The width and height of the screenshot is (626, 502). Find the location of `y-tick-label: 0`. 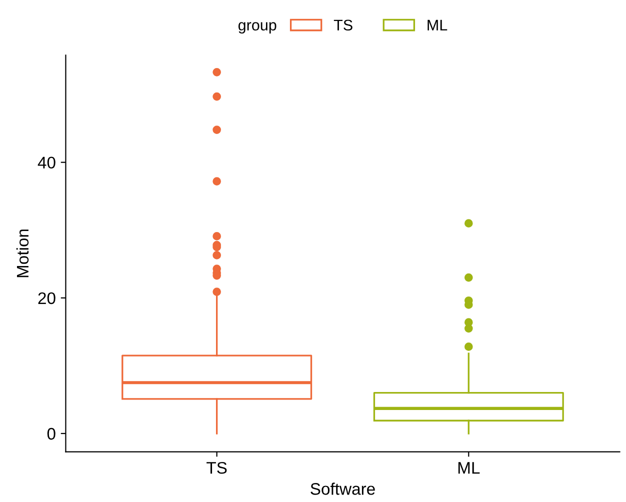

y-tick-label: 0 is located at coordinates (51, 434).